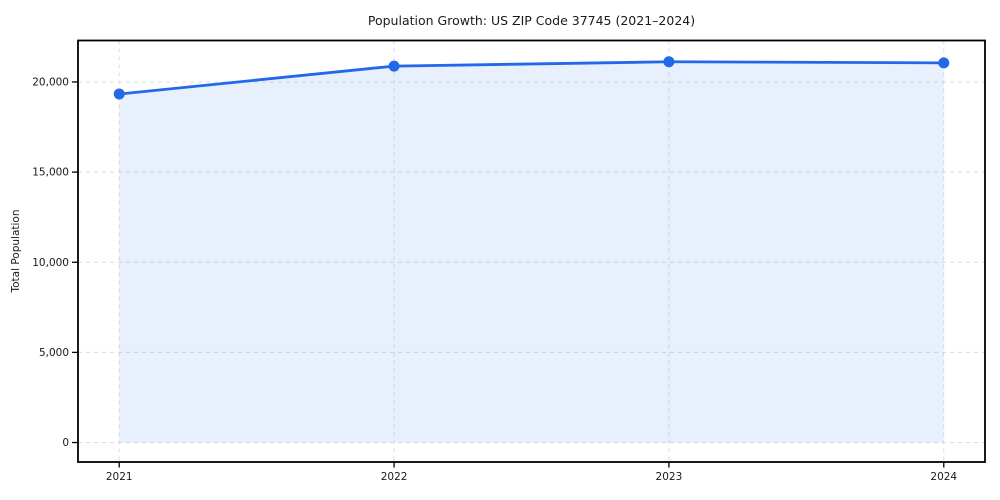 The width and height of the screenshot is (1000, 500). I want to click on x-tick-label: 2022, so click(394, 477).